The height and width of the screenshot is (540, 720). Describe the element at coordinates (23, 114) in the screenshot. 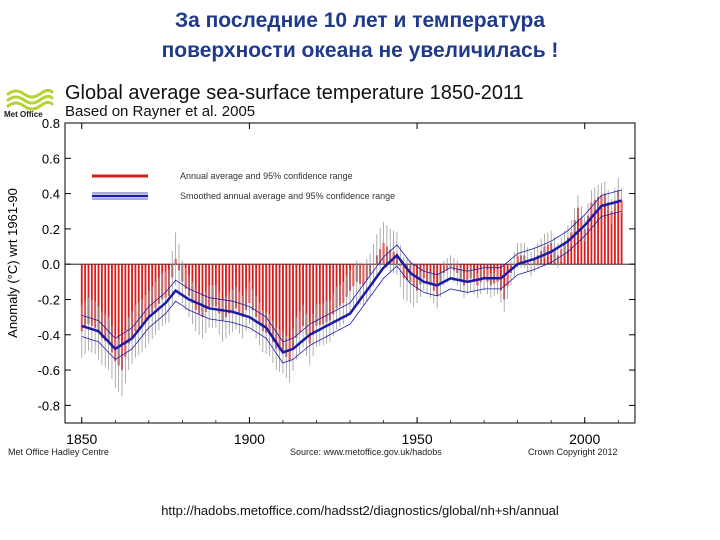

I see `met-office-logo-text: Met Office` at that location.